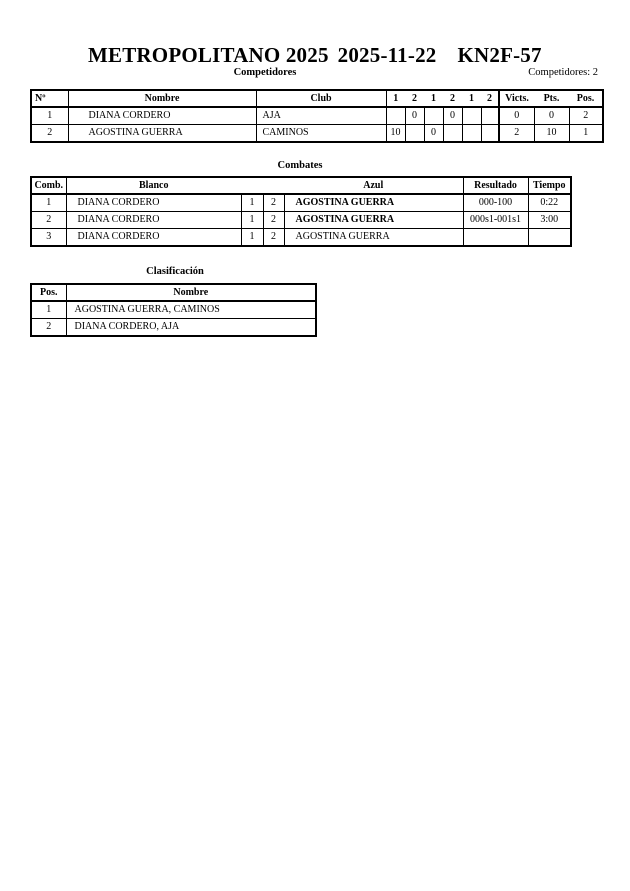 The image size is (630, 891). I want to click on col-header-victs: Victs., so click(516, 98).